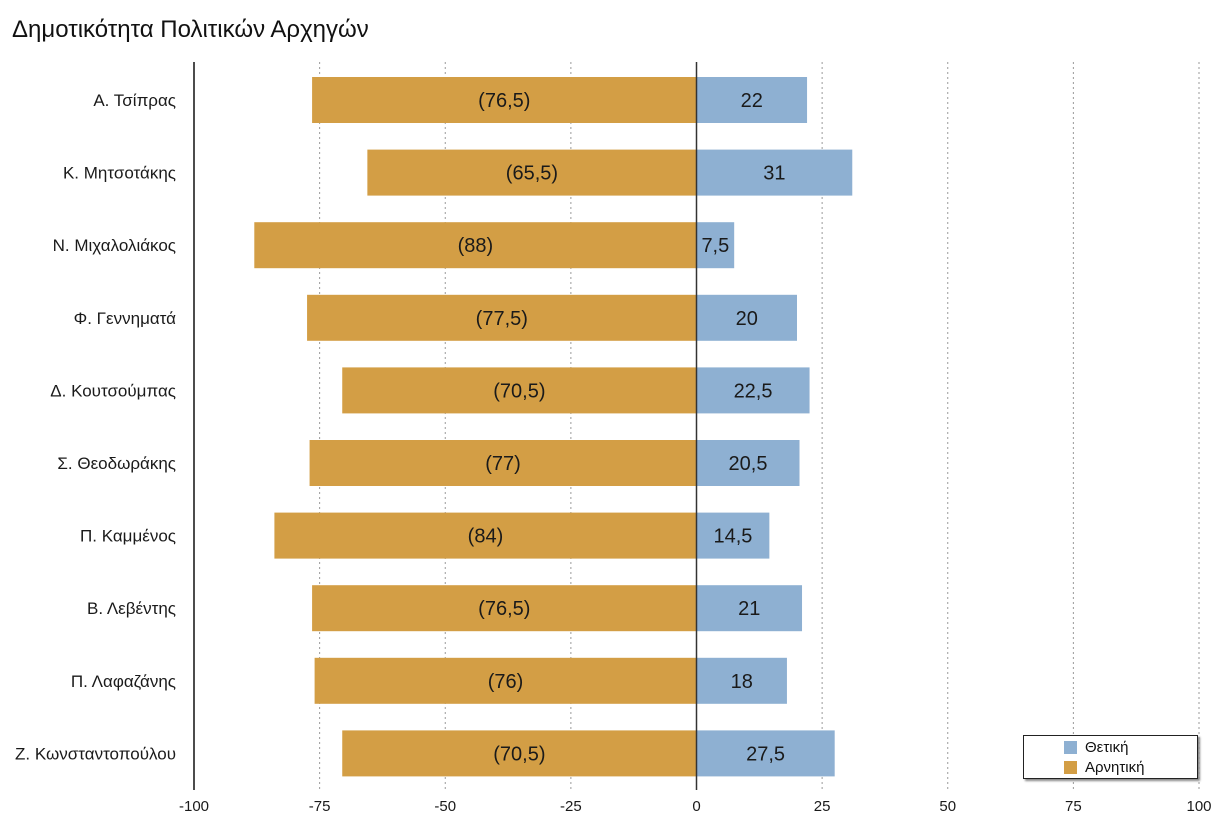 This screenshot has height=838, width=1218. I want to click on x-tick-label-8: 100, so click(1198, 806).